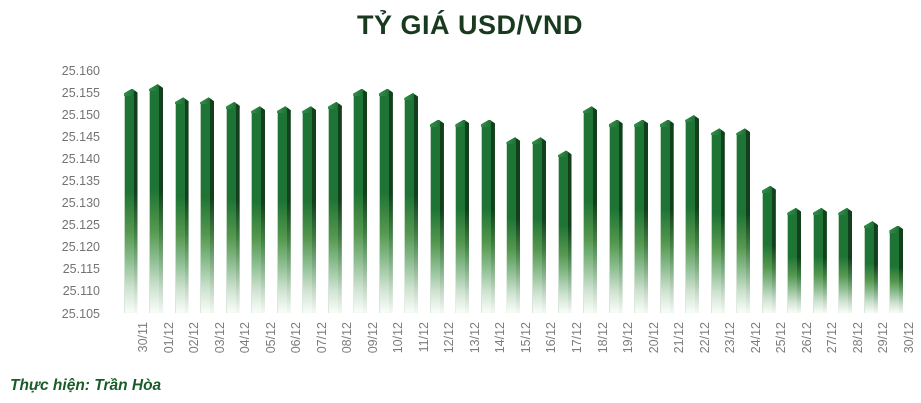 This screenshot has width=921, height=403. Describe the element at coordinates (474, 338) in the screenshot. I see `x-tick-label: 13/12` at that location.